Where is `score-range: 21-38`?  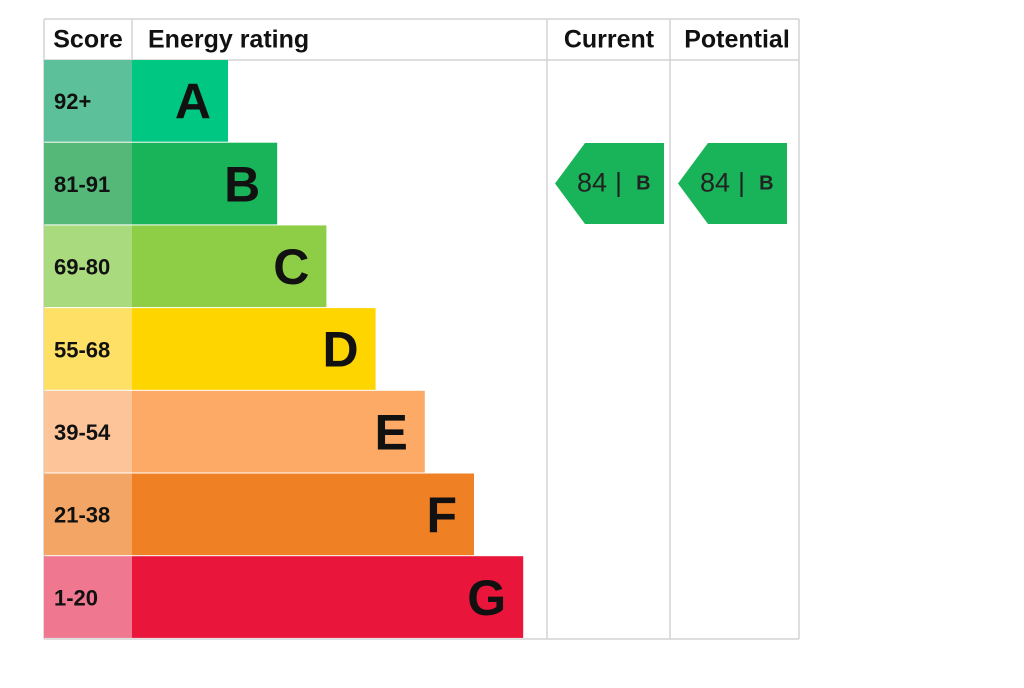
score-range: 21-38 is located at coordinates (82, 515).